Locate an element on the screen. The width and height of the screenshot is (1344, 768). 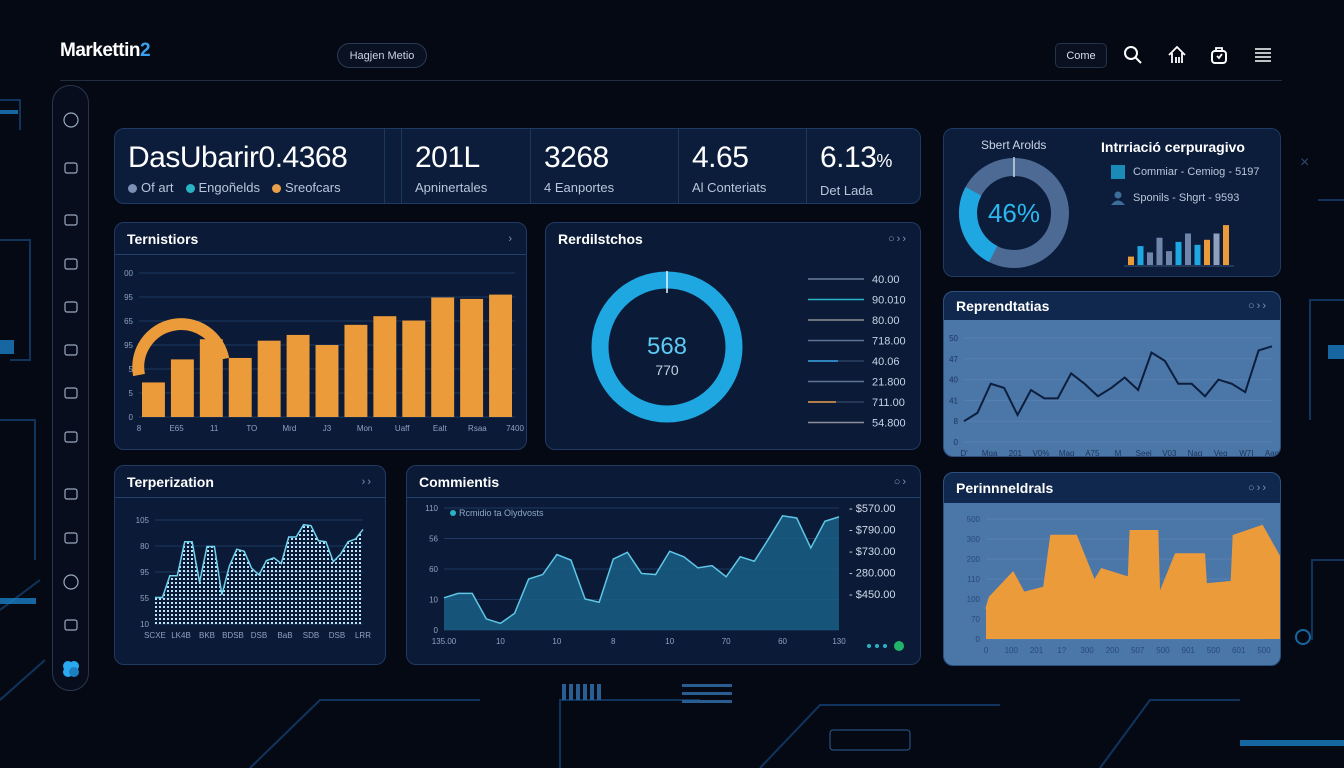
link-icon is located at coordinates (71, 350).